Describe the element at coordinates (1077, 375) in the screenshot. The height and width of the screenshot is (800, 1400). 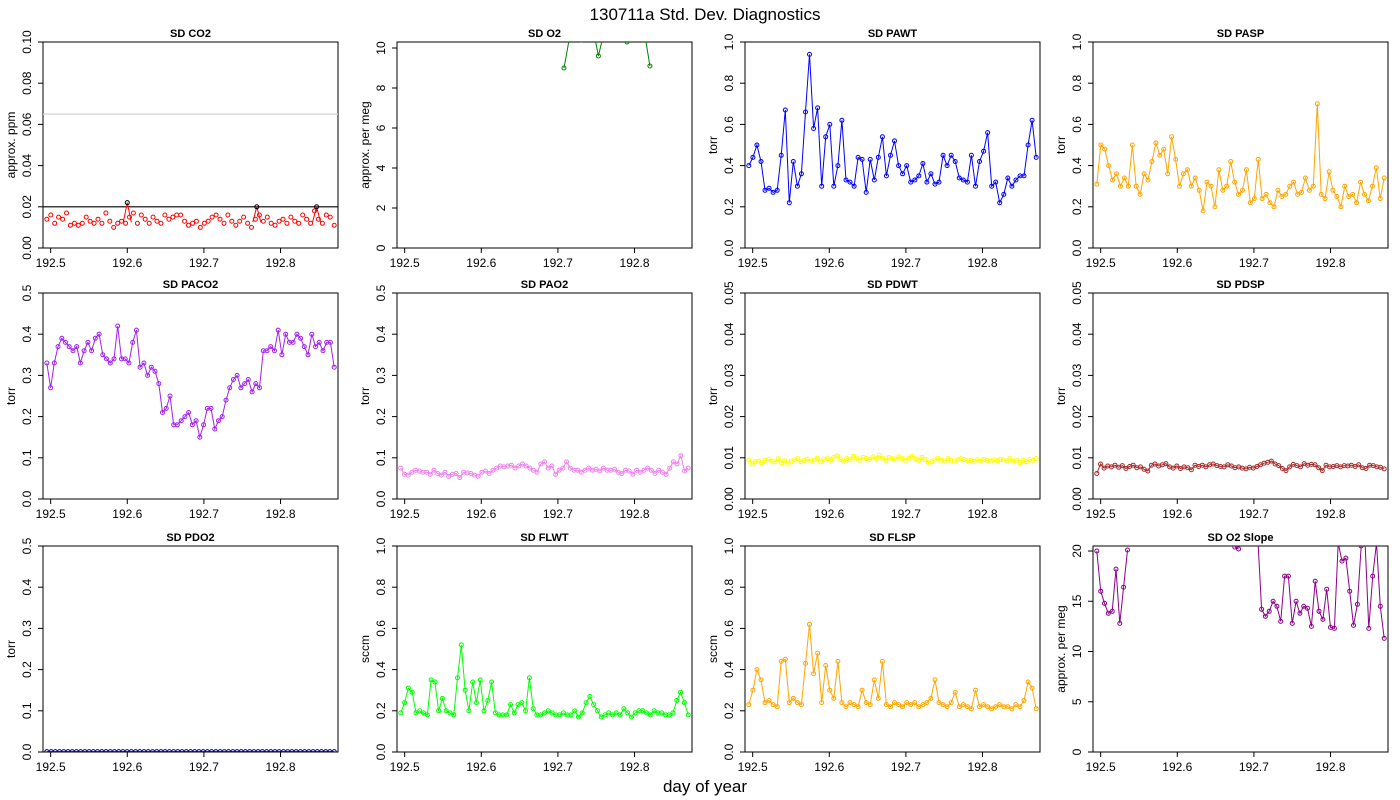
I see `y-tick-label: 0.03` at that location.